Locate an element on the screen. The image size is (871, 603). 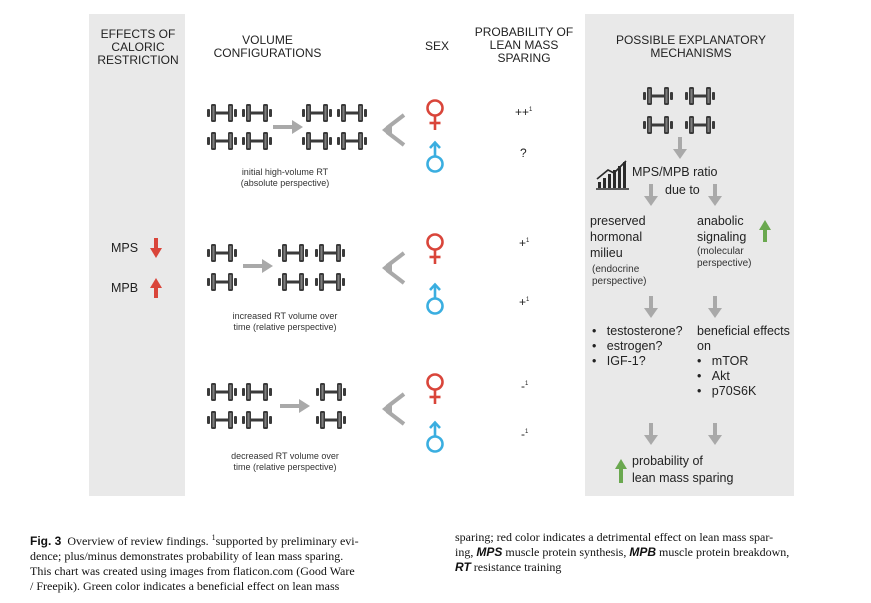
anabolic-signaling-label: anabolic signaling is located at coordinates (722, 229).